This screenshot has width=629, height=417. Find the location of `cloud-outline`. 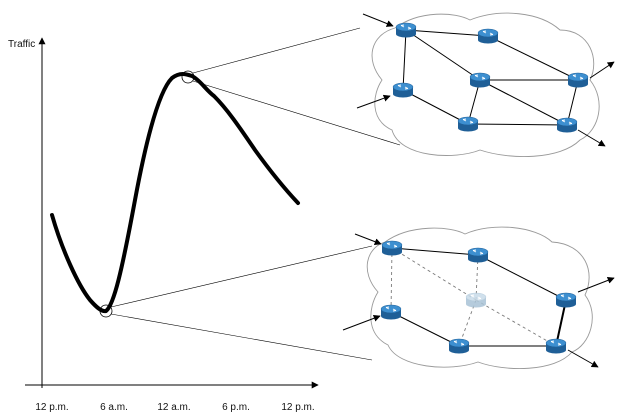

cloud-outline is located at coordinates (485, 84).